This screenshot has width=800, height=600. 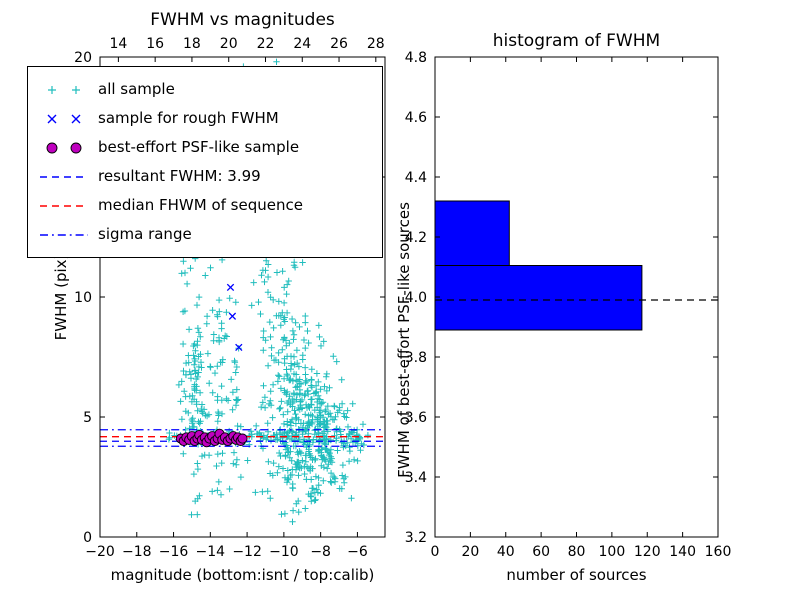 I want to click on tick-label: −6, so click(x=357, y=552).